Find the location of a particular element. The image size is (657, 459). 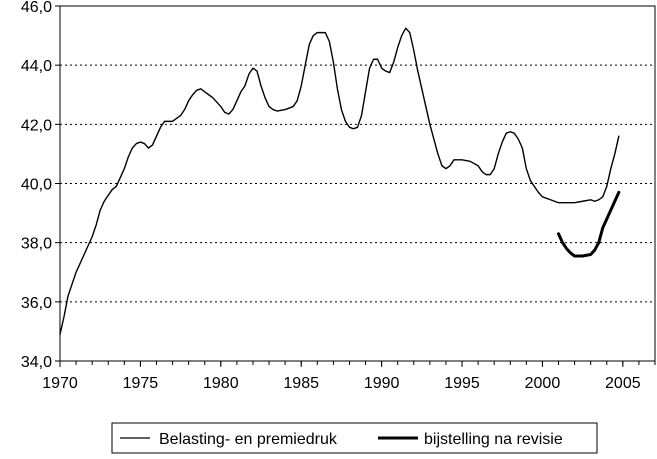

y-tick-label: 40,0 is located at coordinates (36, 185).